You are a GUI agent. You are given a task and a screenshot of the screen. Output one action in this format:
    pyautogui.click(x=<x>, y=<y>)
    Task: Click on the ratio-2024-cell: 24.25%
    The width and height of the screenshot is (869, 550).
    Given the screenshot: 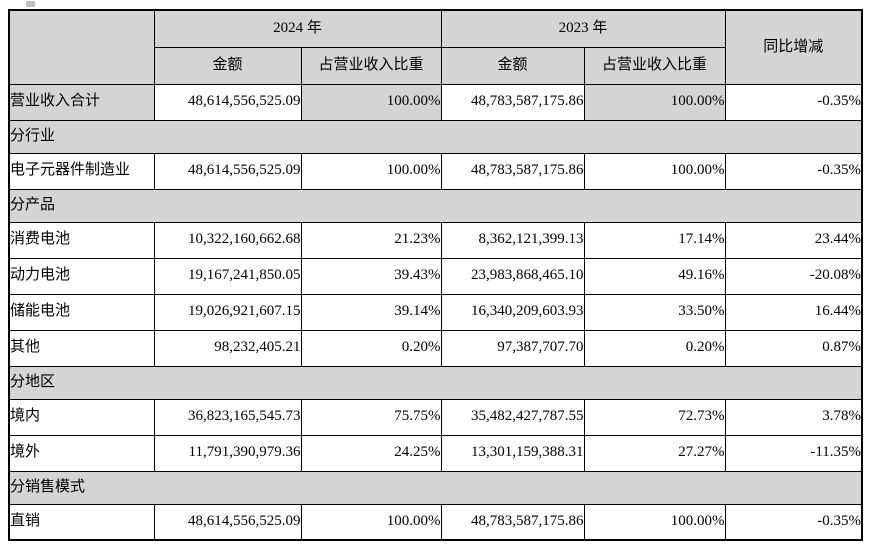 What is the action you would take?
    pyautogui.click(x=371, y=453)
    